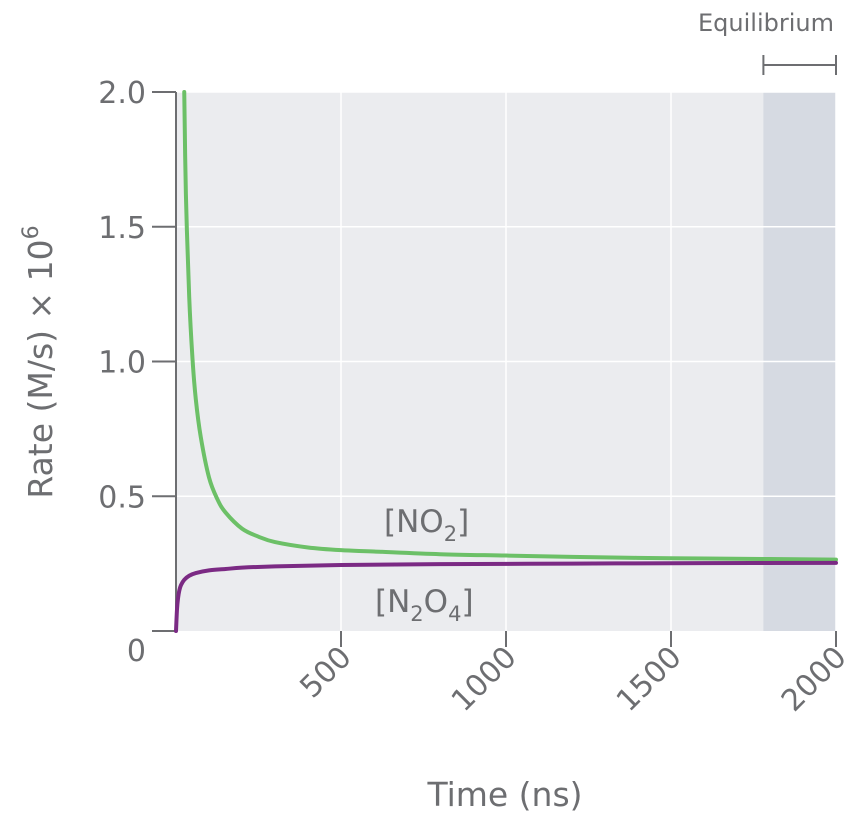  What do you see at coordinates (799, 65) in the screenshot?
I see `equilibrium-bracket` at bounding box center [799, 65].